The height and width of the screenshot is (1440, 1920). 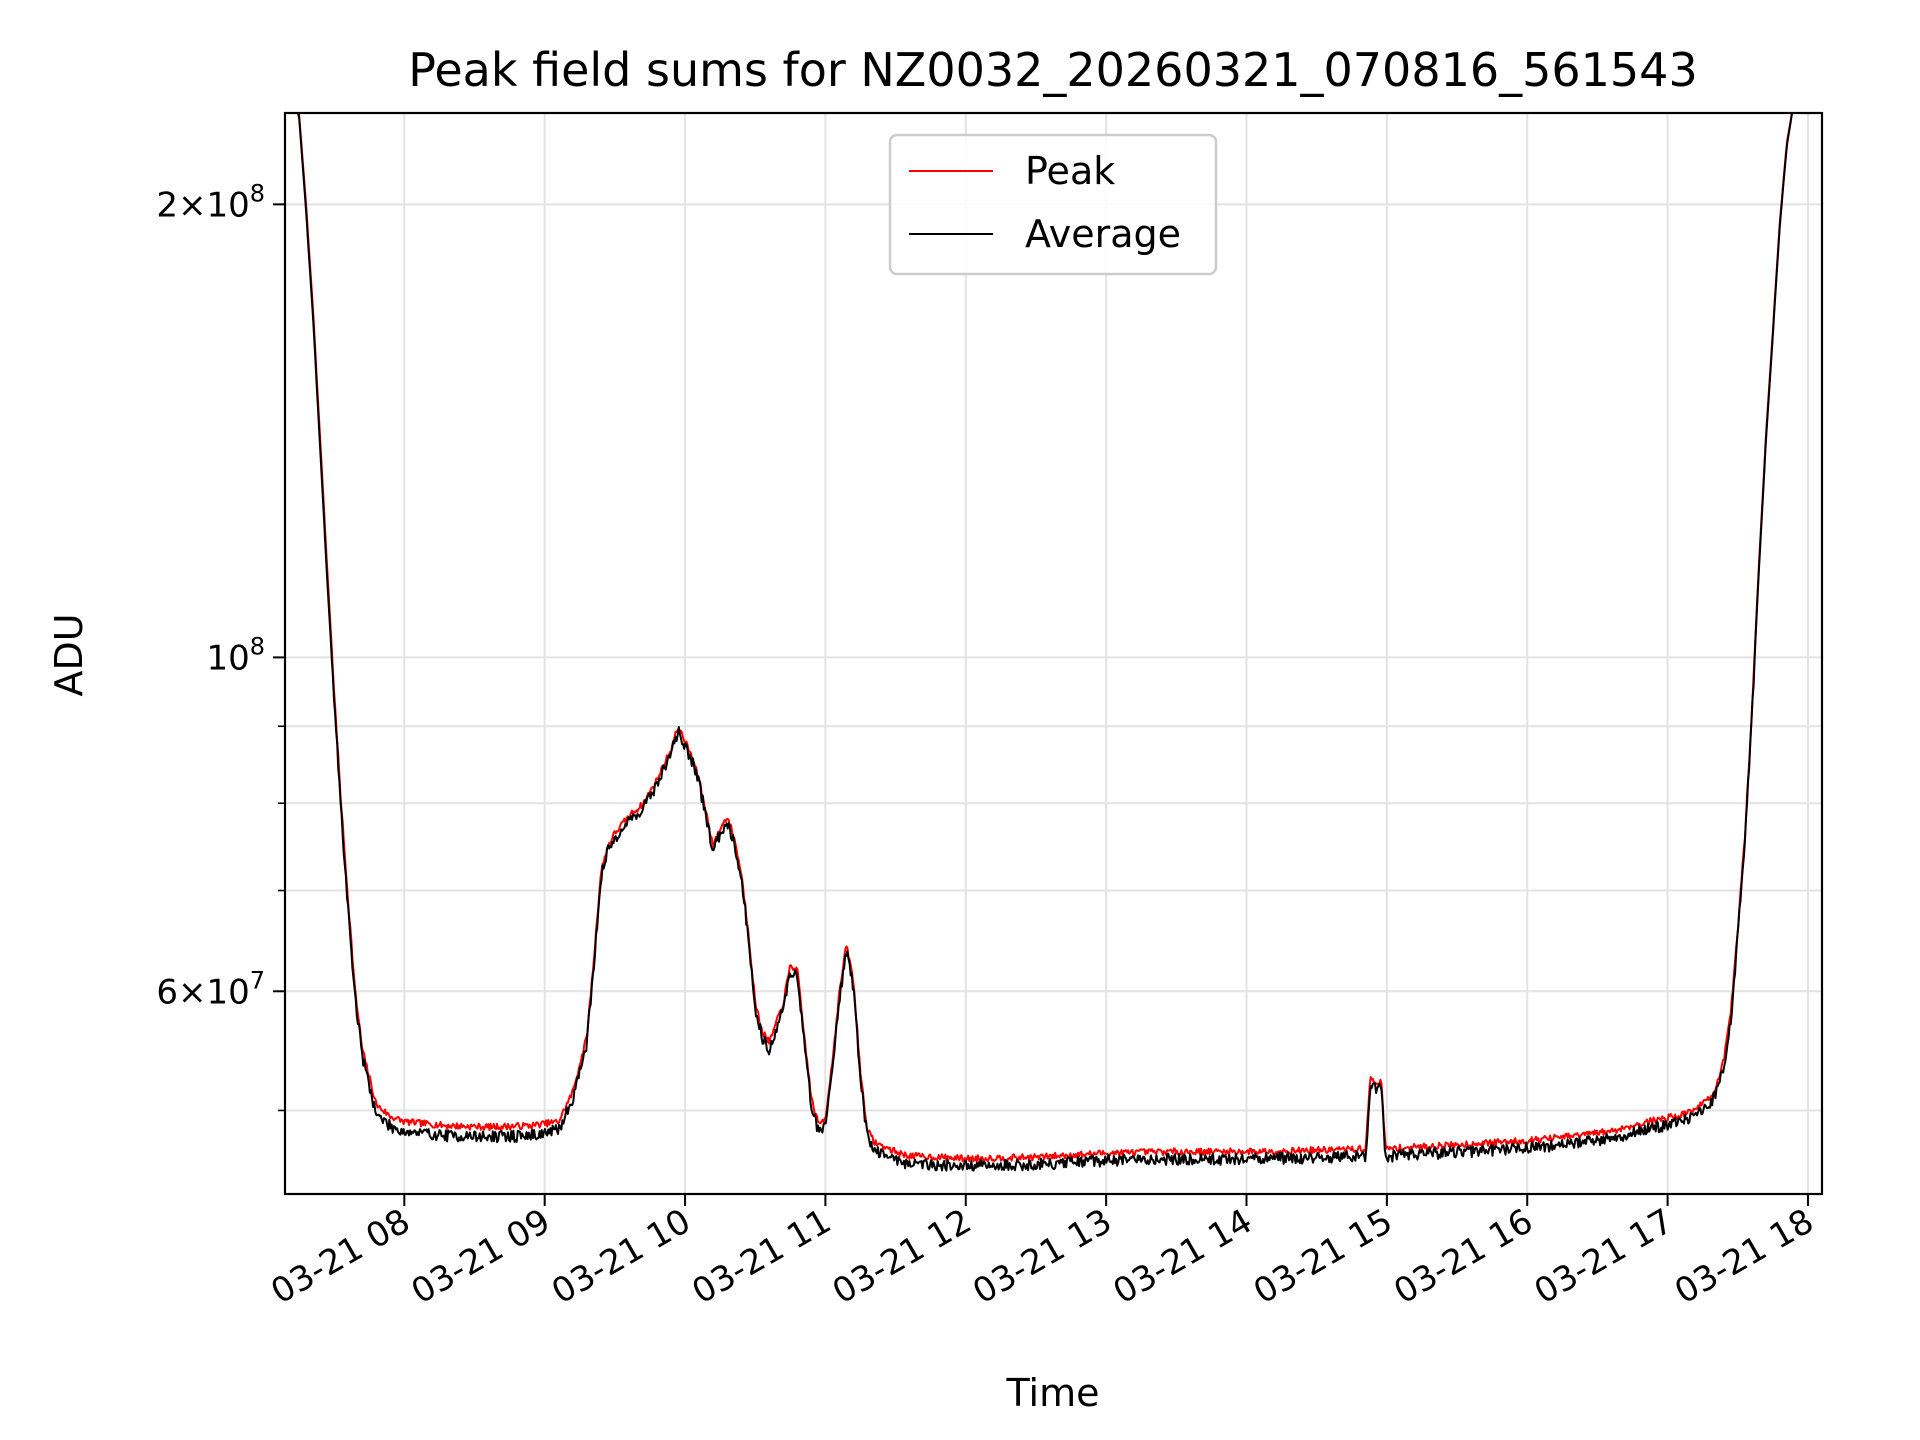 I want to click on legend: Peak Average, so click(x=1053, y=204).